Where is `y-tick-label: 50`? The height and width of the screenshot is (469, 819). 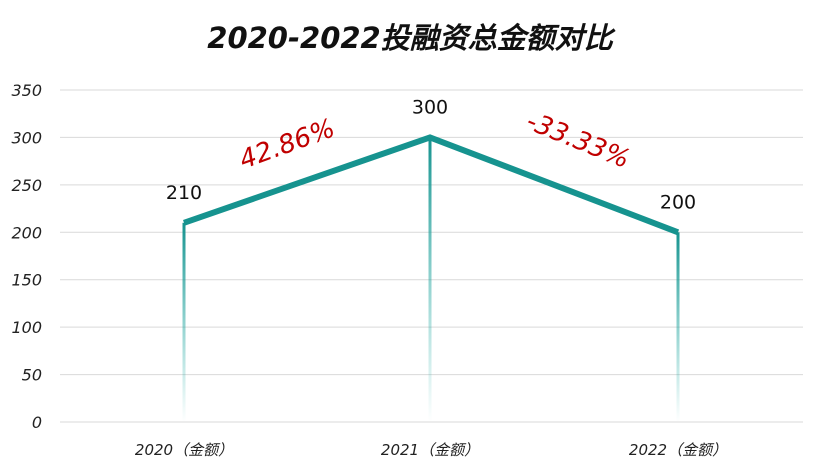
y-tick-label: 50 is located at coordinates (32, 375).